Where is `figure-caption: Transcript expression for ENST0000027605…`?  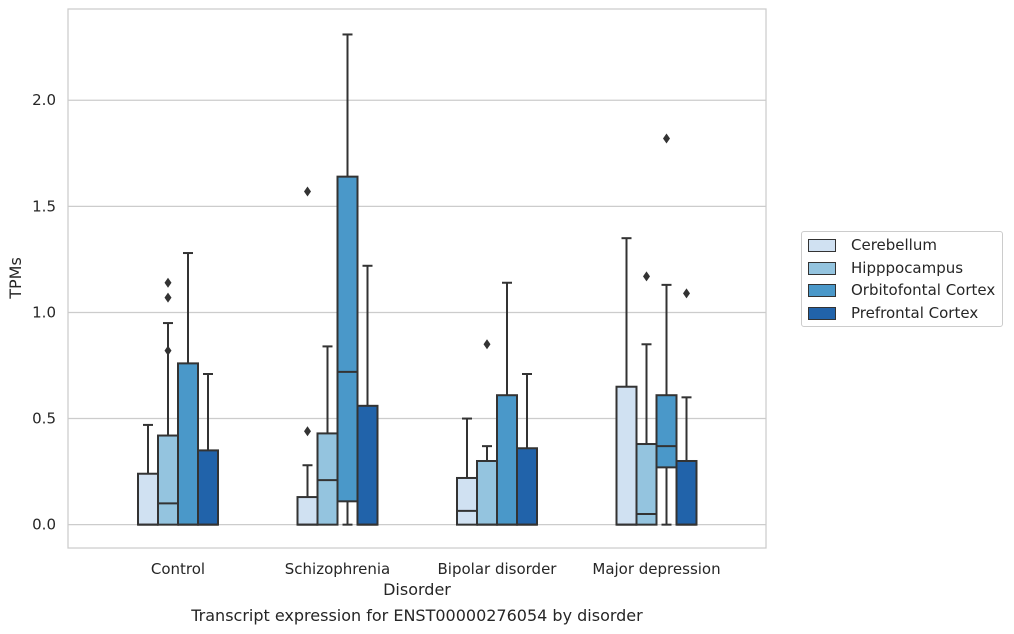
figure-caption: Transcript expression for ENST0000027605… is located at coordinates (417, 615).